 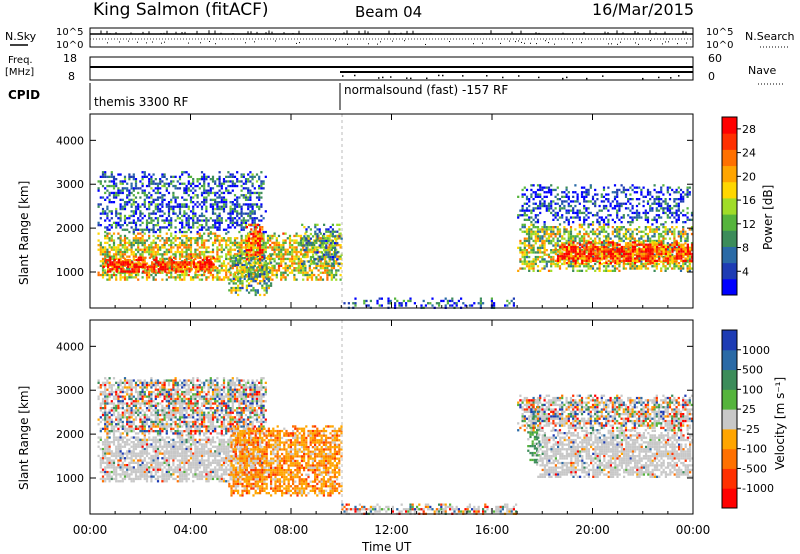 I want to click on nave-tick-top: 60, so click(x=715, y=58).